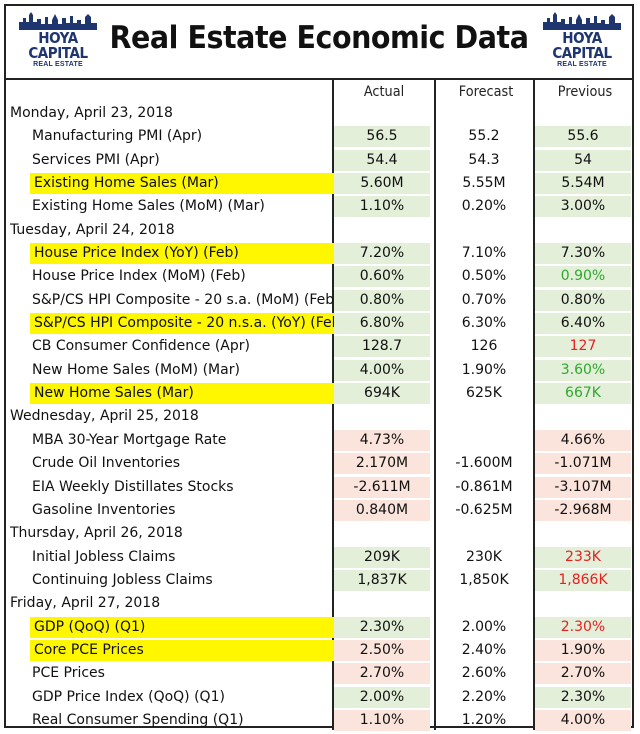 This screenshot has height=734, width=640. Describe the element at coordinates (319, 440) in the screenshot. I see `table-row: MBA 30-Year Mortgage Rate 4.73% 4.66%` at that location.